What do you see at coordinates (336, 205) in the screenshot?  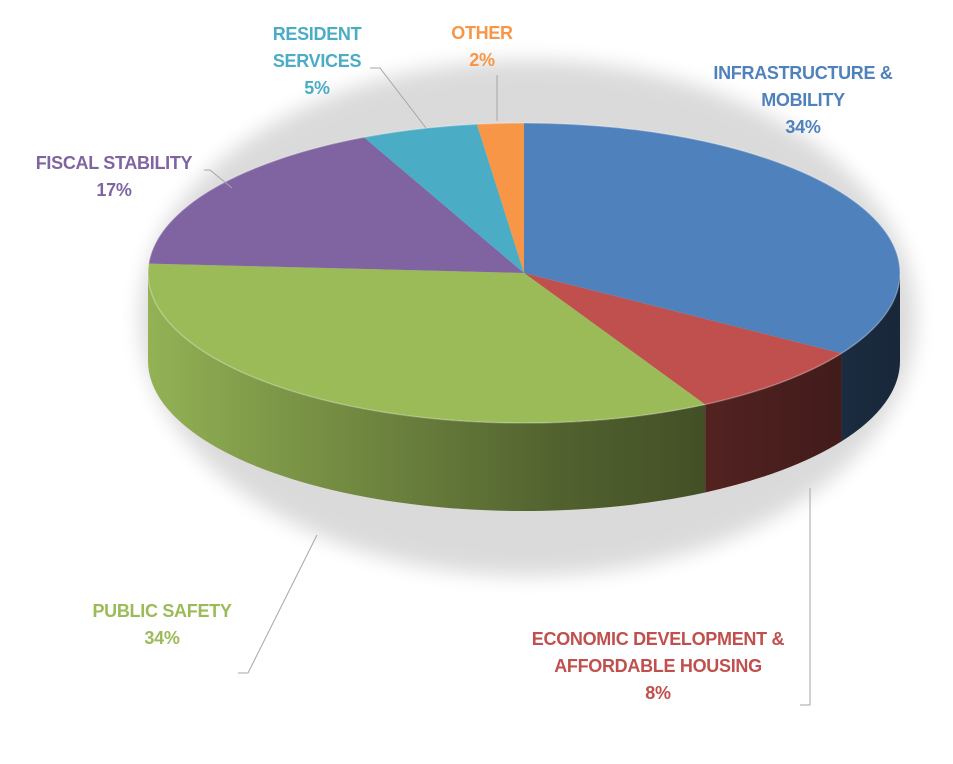 I see `slice-fiscal-stability` at bounding box center [336, 205].